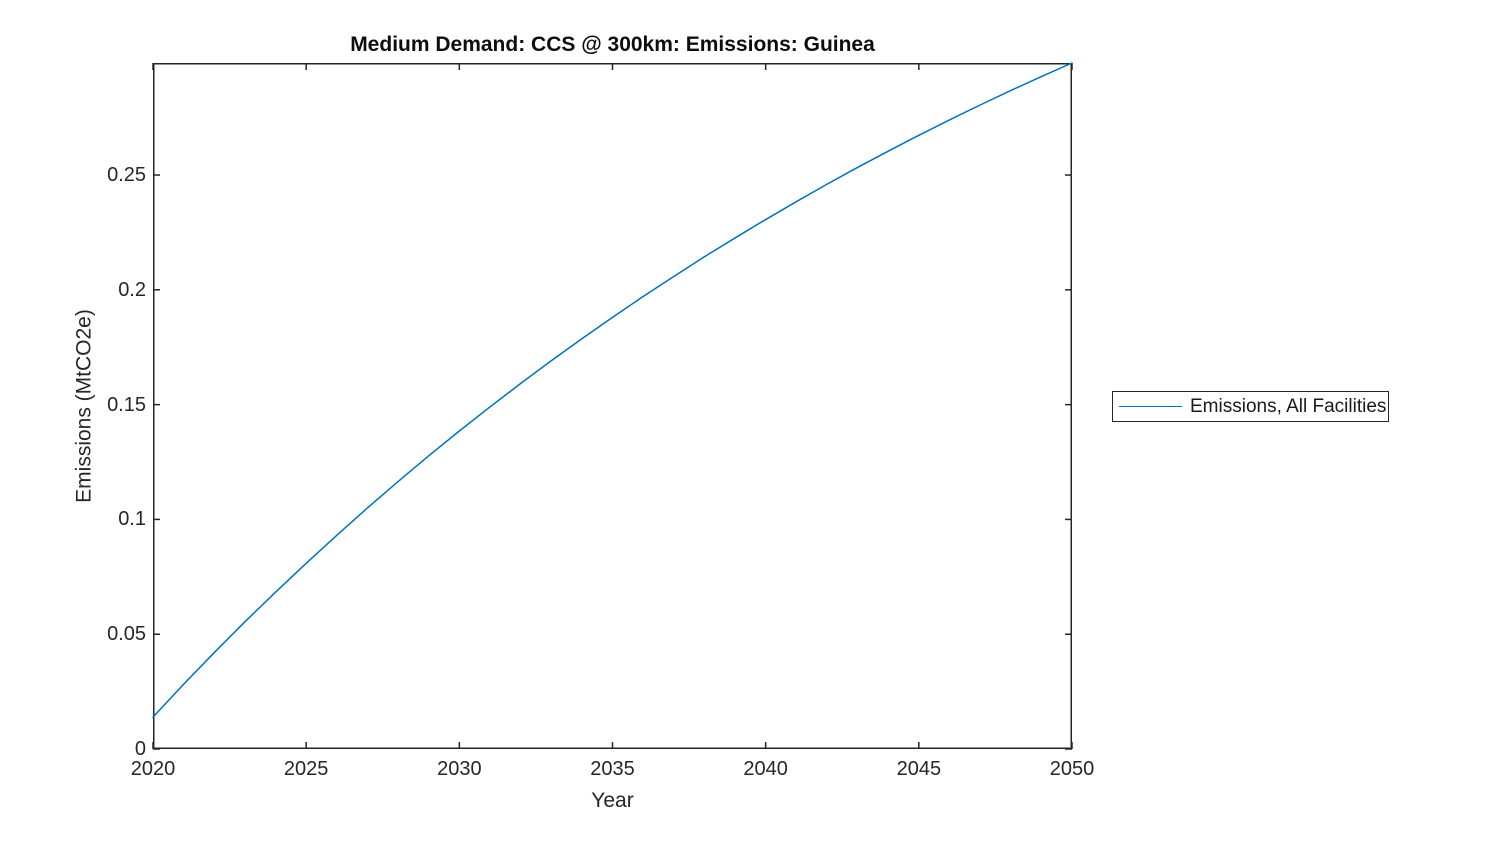 This screenshot has height=844, width=1500. Describe the element at coordinates (919, 769) in the screenshot. I see `x-tick-label: 2045` at that location.